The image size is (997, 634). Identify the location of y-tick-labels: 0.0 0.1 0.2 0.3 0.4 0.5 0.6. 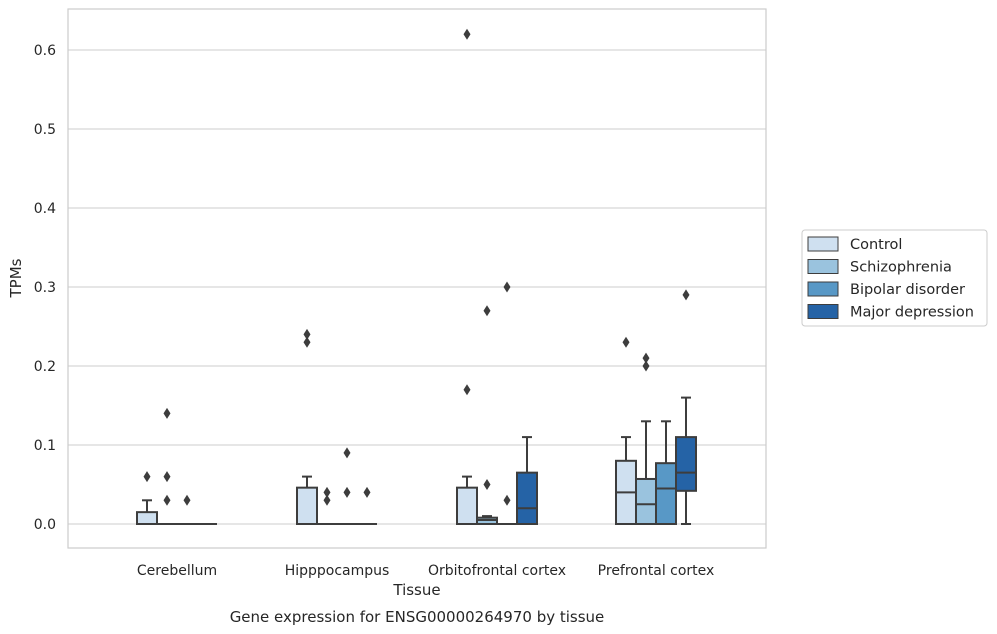
(45, 288).